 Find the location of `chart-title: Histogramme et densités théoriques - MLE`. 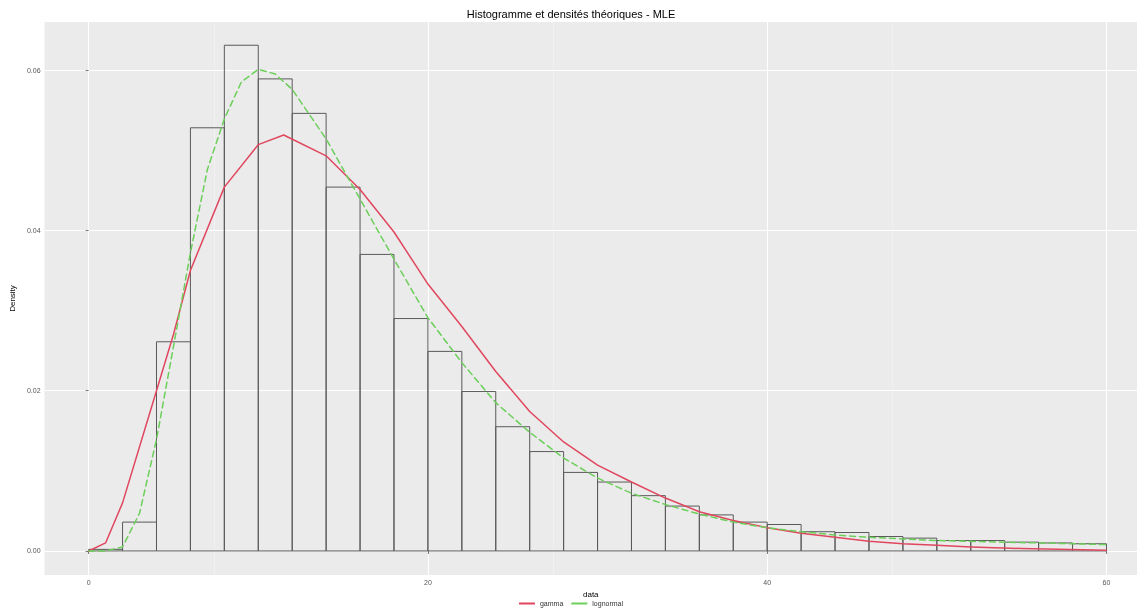

chart-title: Histogramme et densités théoriques - MLE is located at coordinates (571, 13).